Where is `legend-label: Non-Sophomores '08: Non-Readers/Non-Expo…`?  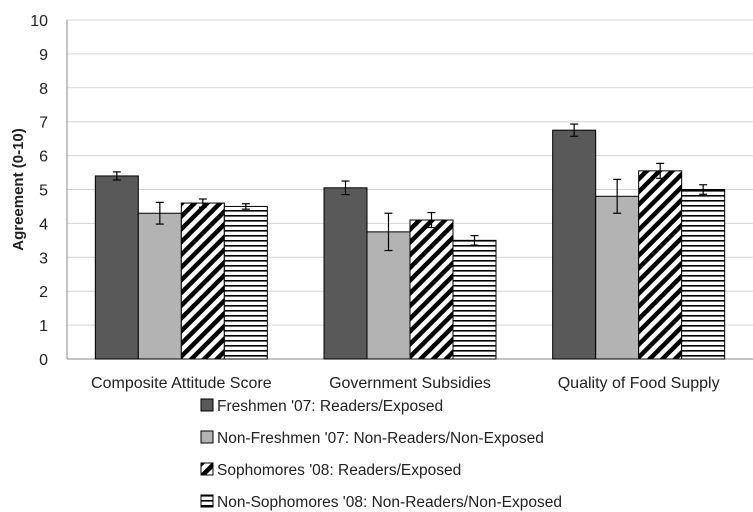 legend-label: Non-Sophomores '08: Non-Readers/Non-Expo… is located at coordinates (389, 502).